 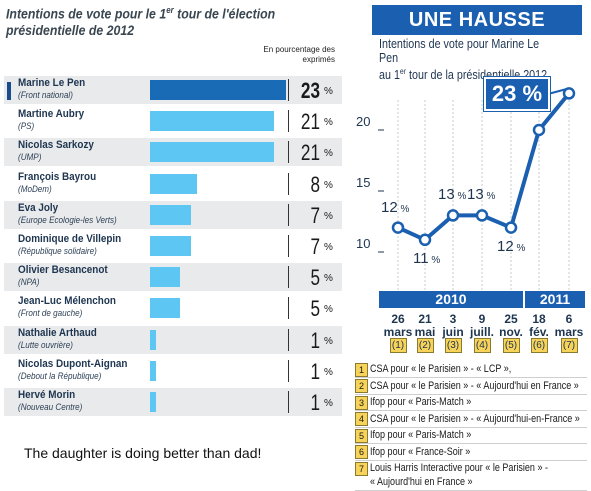 What do you see at coordinates (511, 345) in the screenshot?
I see `source-badge: (5)` at bounding box center [511, 345].